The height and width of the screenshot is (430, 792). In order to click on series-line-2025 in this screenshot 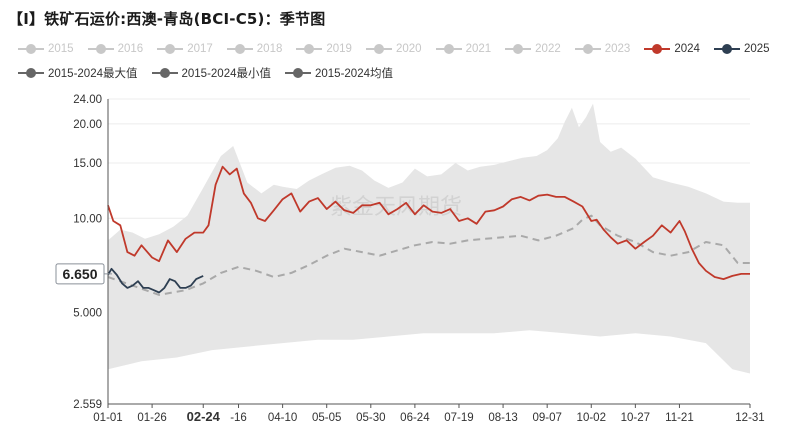, I will do `click(155, 280)`.